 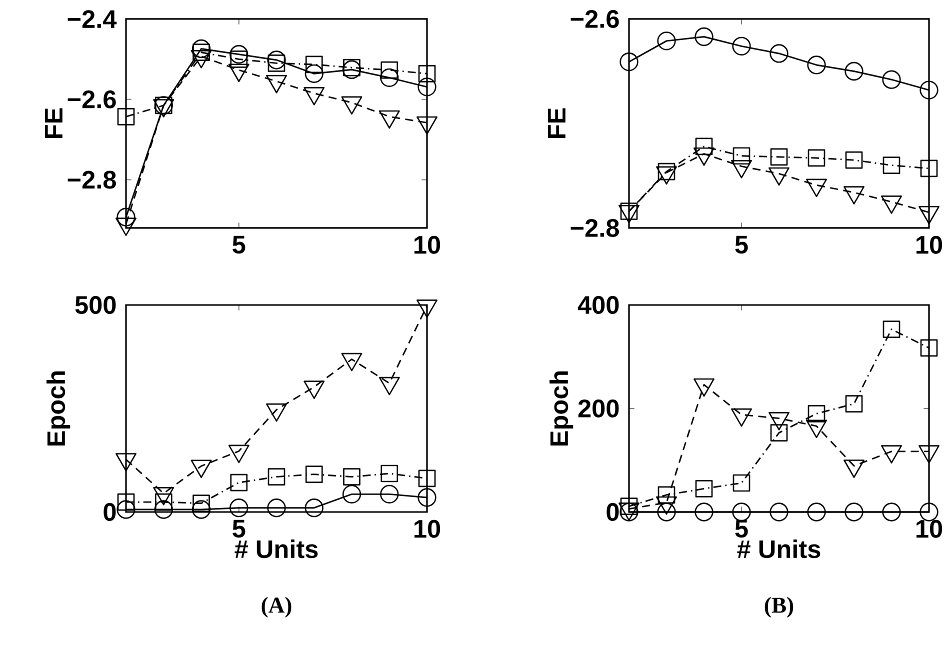 What do you see at coordinates (598, 305) in the screenshot?
I see `y-tick-label: 400` at bounding box center [598, 305].